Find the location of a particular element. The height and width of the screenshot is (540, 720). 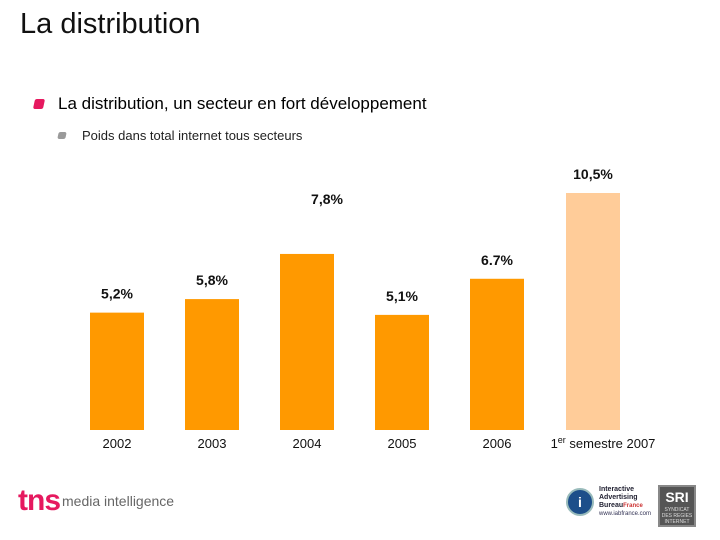

bar-2002 is located at coordinates (117, 371).